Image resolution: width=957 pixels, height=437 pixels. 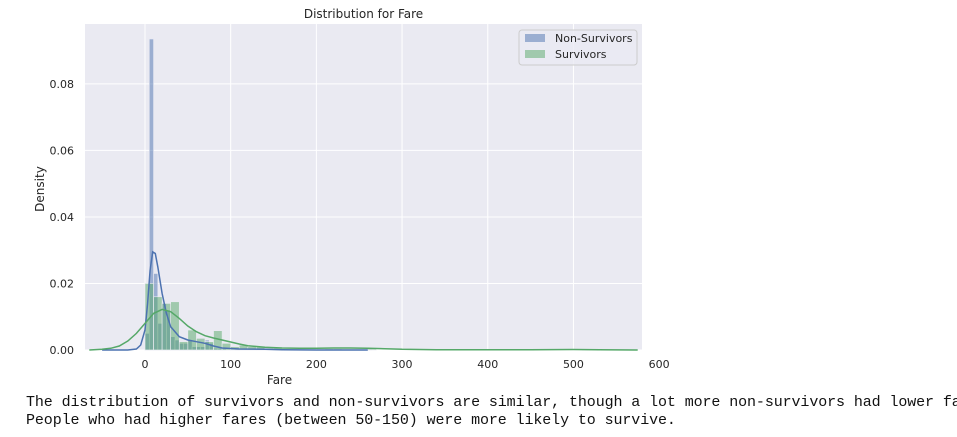 What do you see at coordinates (62, 150) in the screenshot?
I see `y-tick-label: 0.06` at bounding box center [62, 150].